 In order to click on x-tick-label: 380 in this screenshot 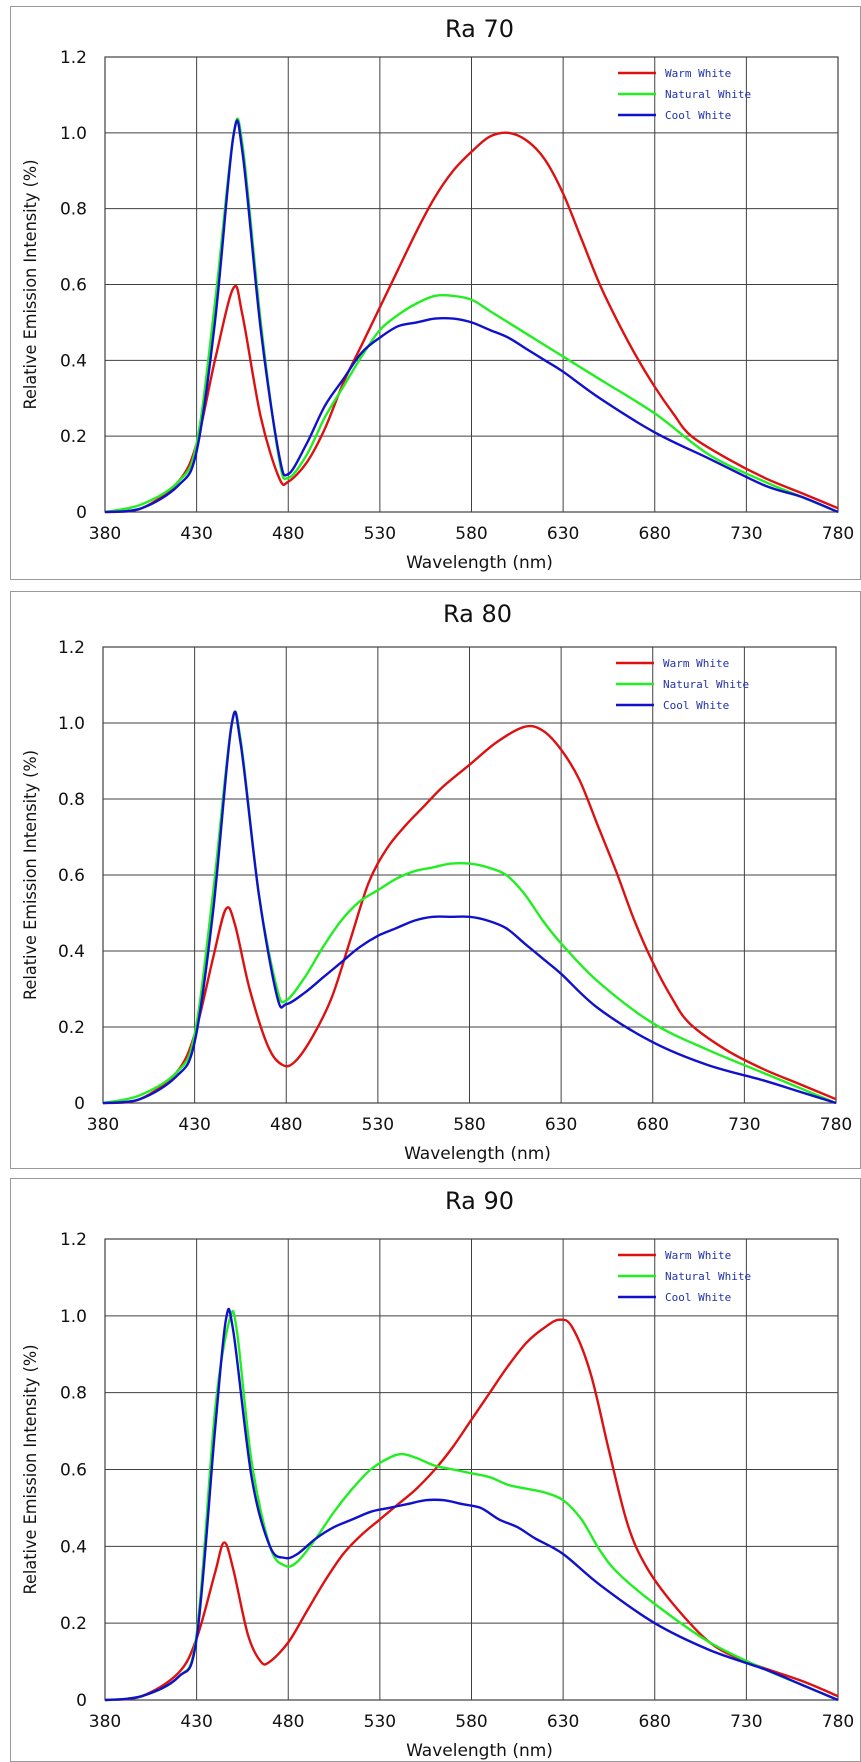, I will do `click(105, 1722)`.